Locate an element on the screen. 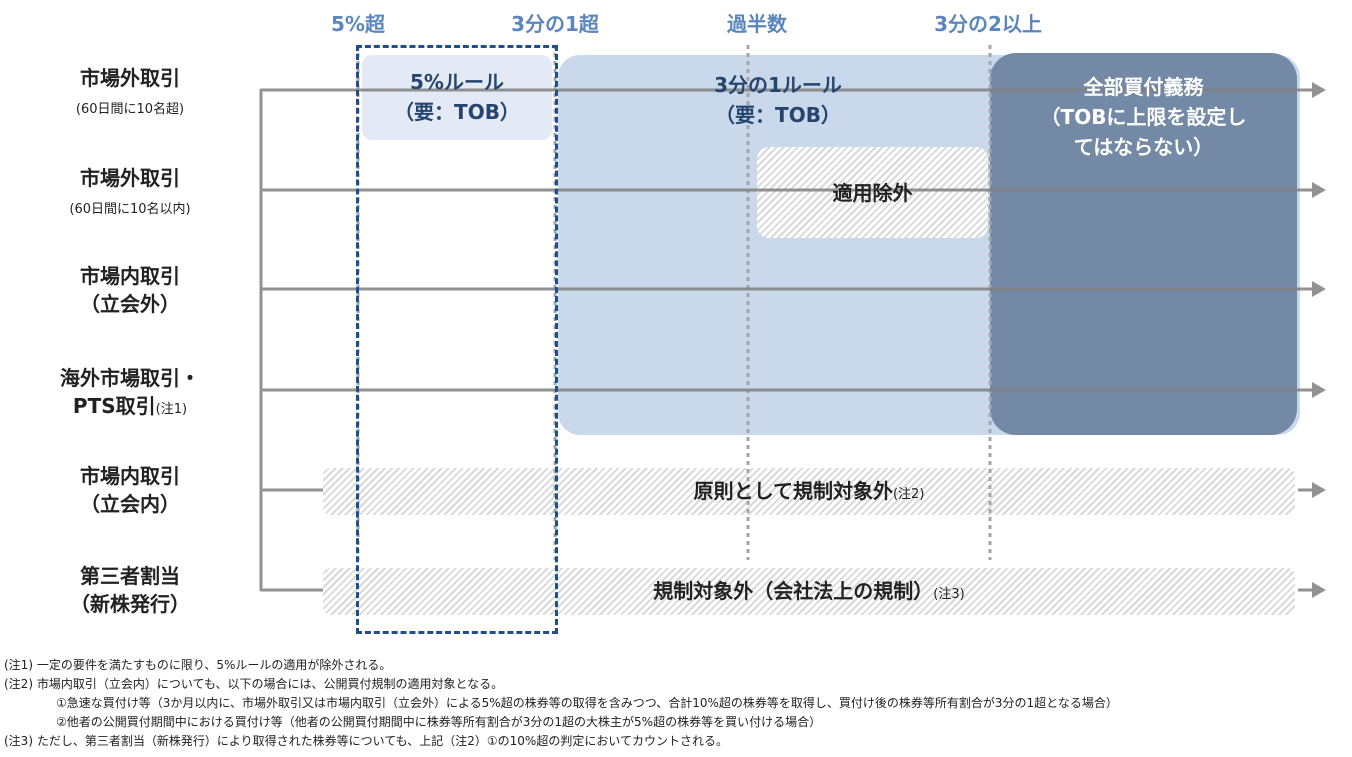 The width and height of the screenshot is (1352, 757). row-sub: PTS取引 is located at coordinates (114, 406).